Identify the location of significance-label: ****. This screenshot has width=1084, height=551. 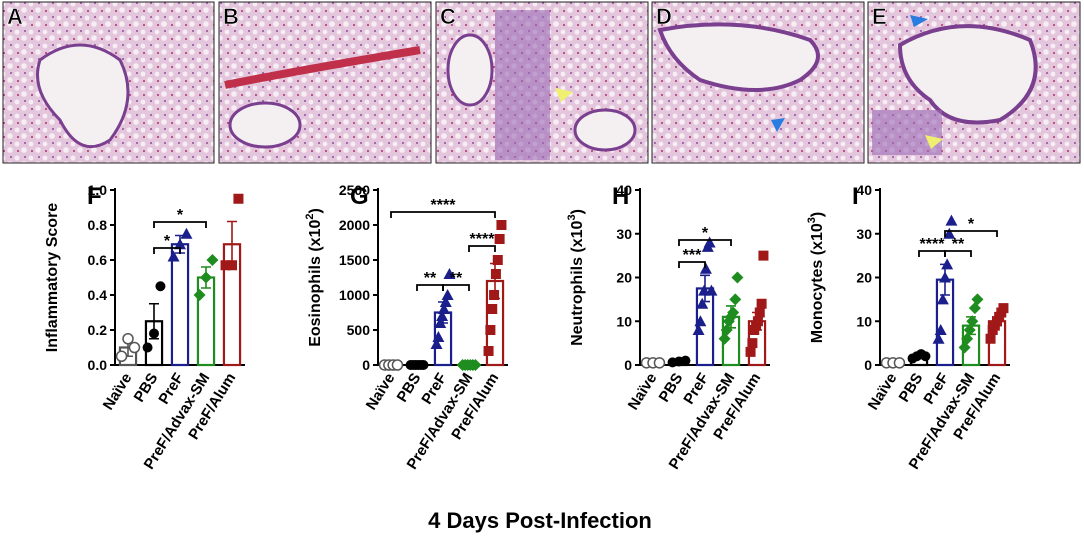
(933, 244).